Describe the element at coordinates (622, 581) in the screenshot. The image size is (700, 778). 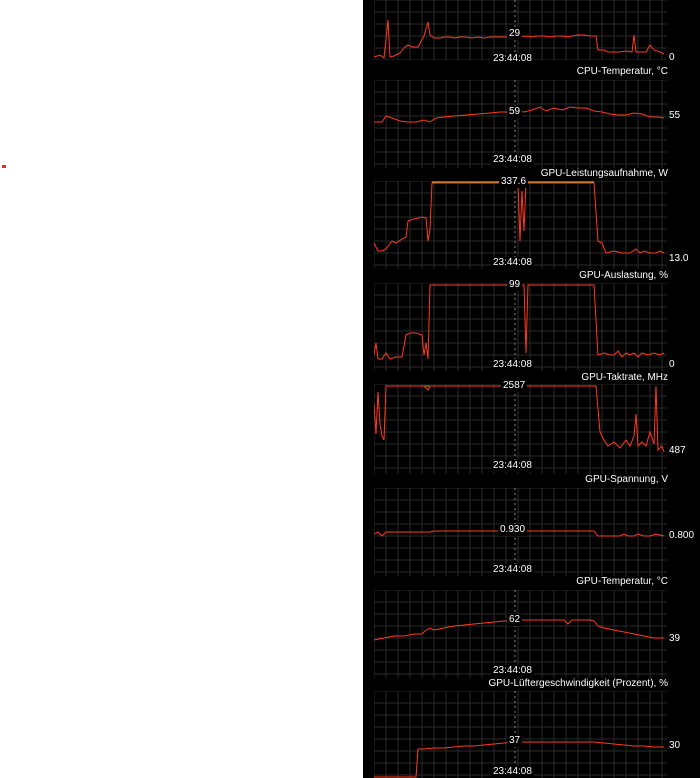
I see `graph-title-gpu-temperature: GPU-Temperatur, °C` at that location.